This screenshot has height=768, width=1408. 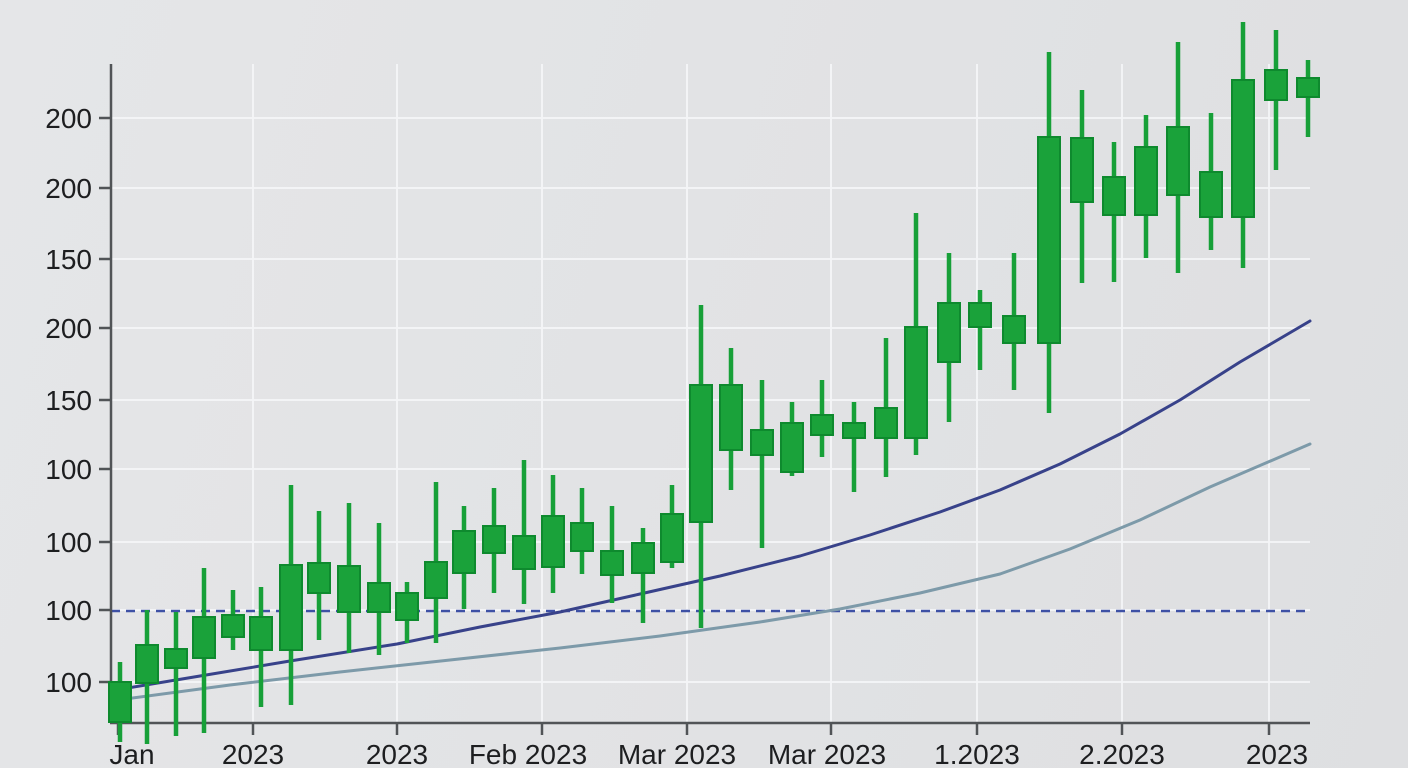 I want to click on x-tick-label: Feb 2023, so click(x=528, y=753).